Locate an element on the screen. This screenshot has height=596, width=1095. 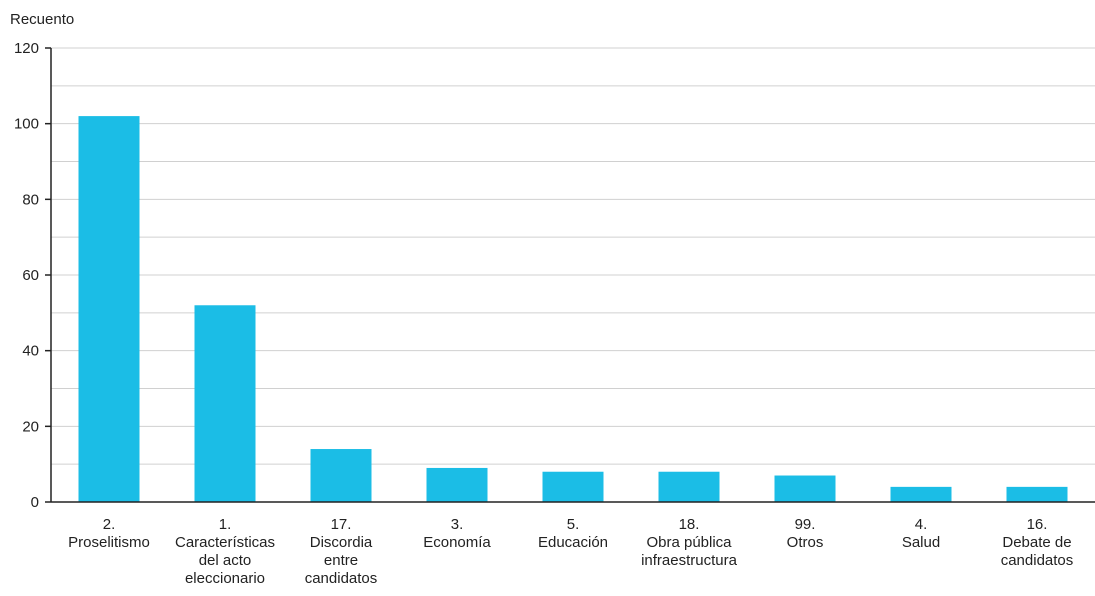
category-label: 17. Discordia entre candidatos is located at coordinates (341, 551).